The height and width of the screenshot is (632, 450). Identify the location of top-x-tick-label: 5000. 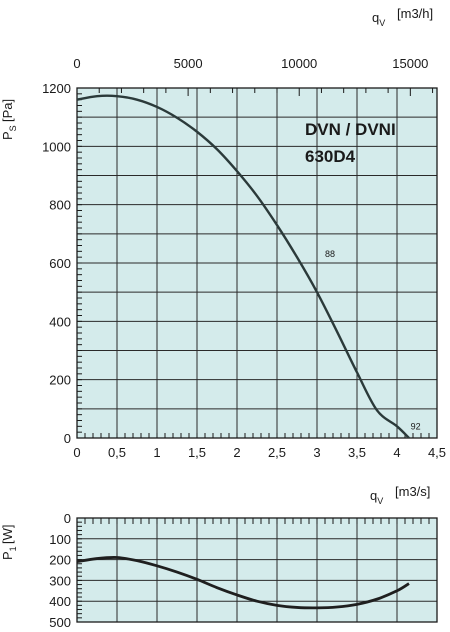
(188, 63).